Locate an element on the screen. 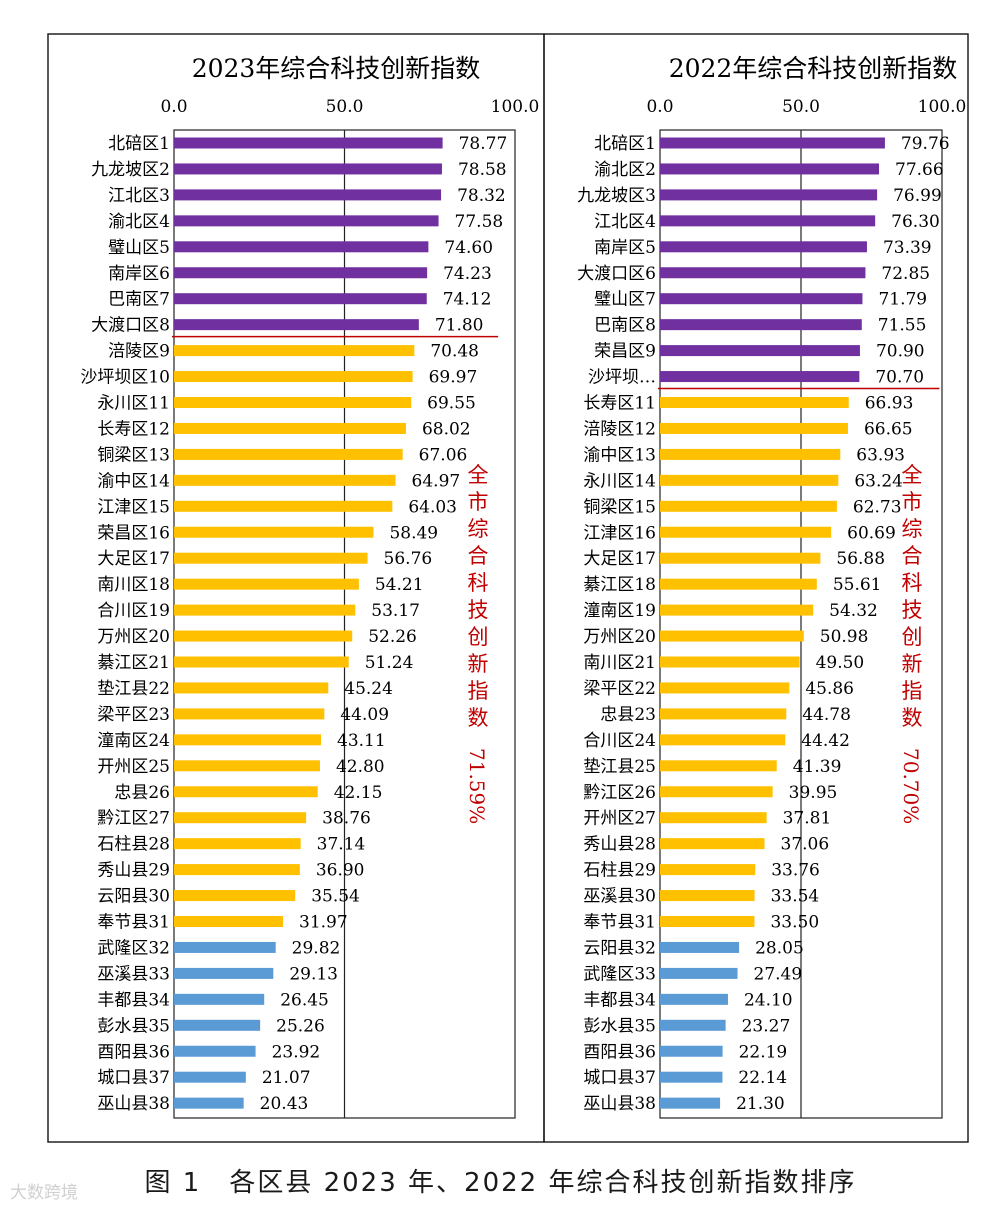 Image resolution: width=1001 pixels, height=1212 pixels. category-label: 铜梁区13 is located at coordinates (133, 455).